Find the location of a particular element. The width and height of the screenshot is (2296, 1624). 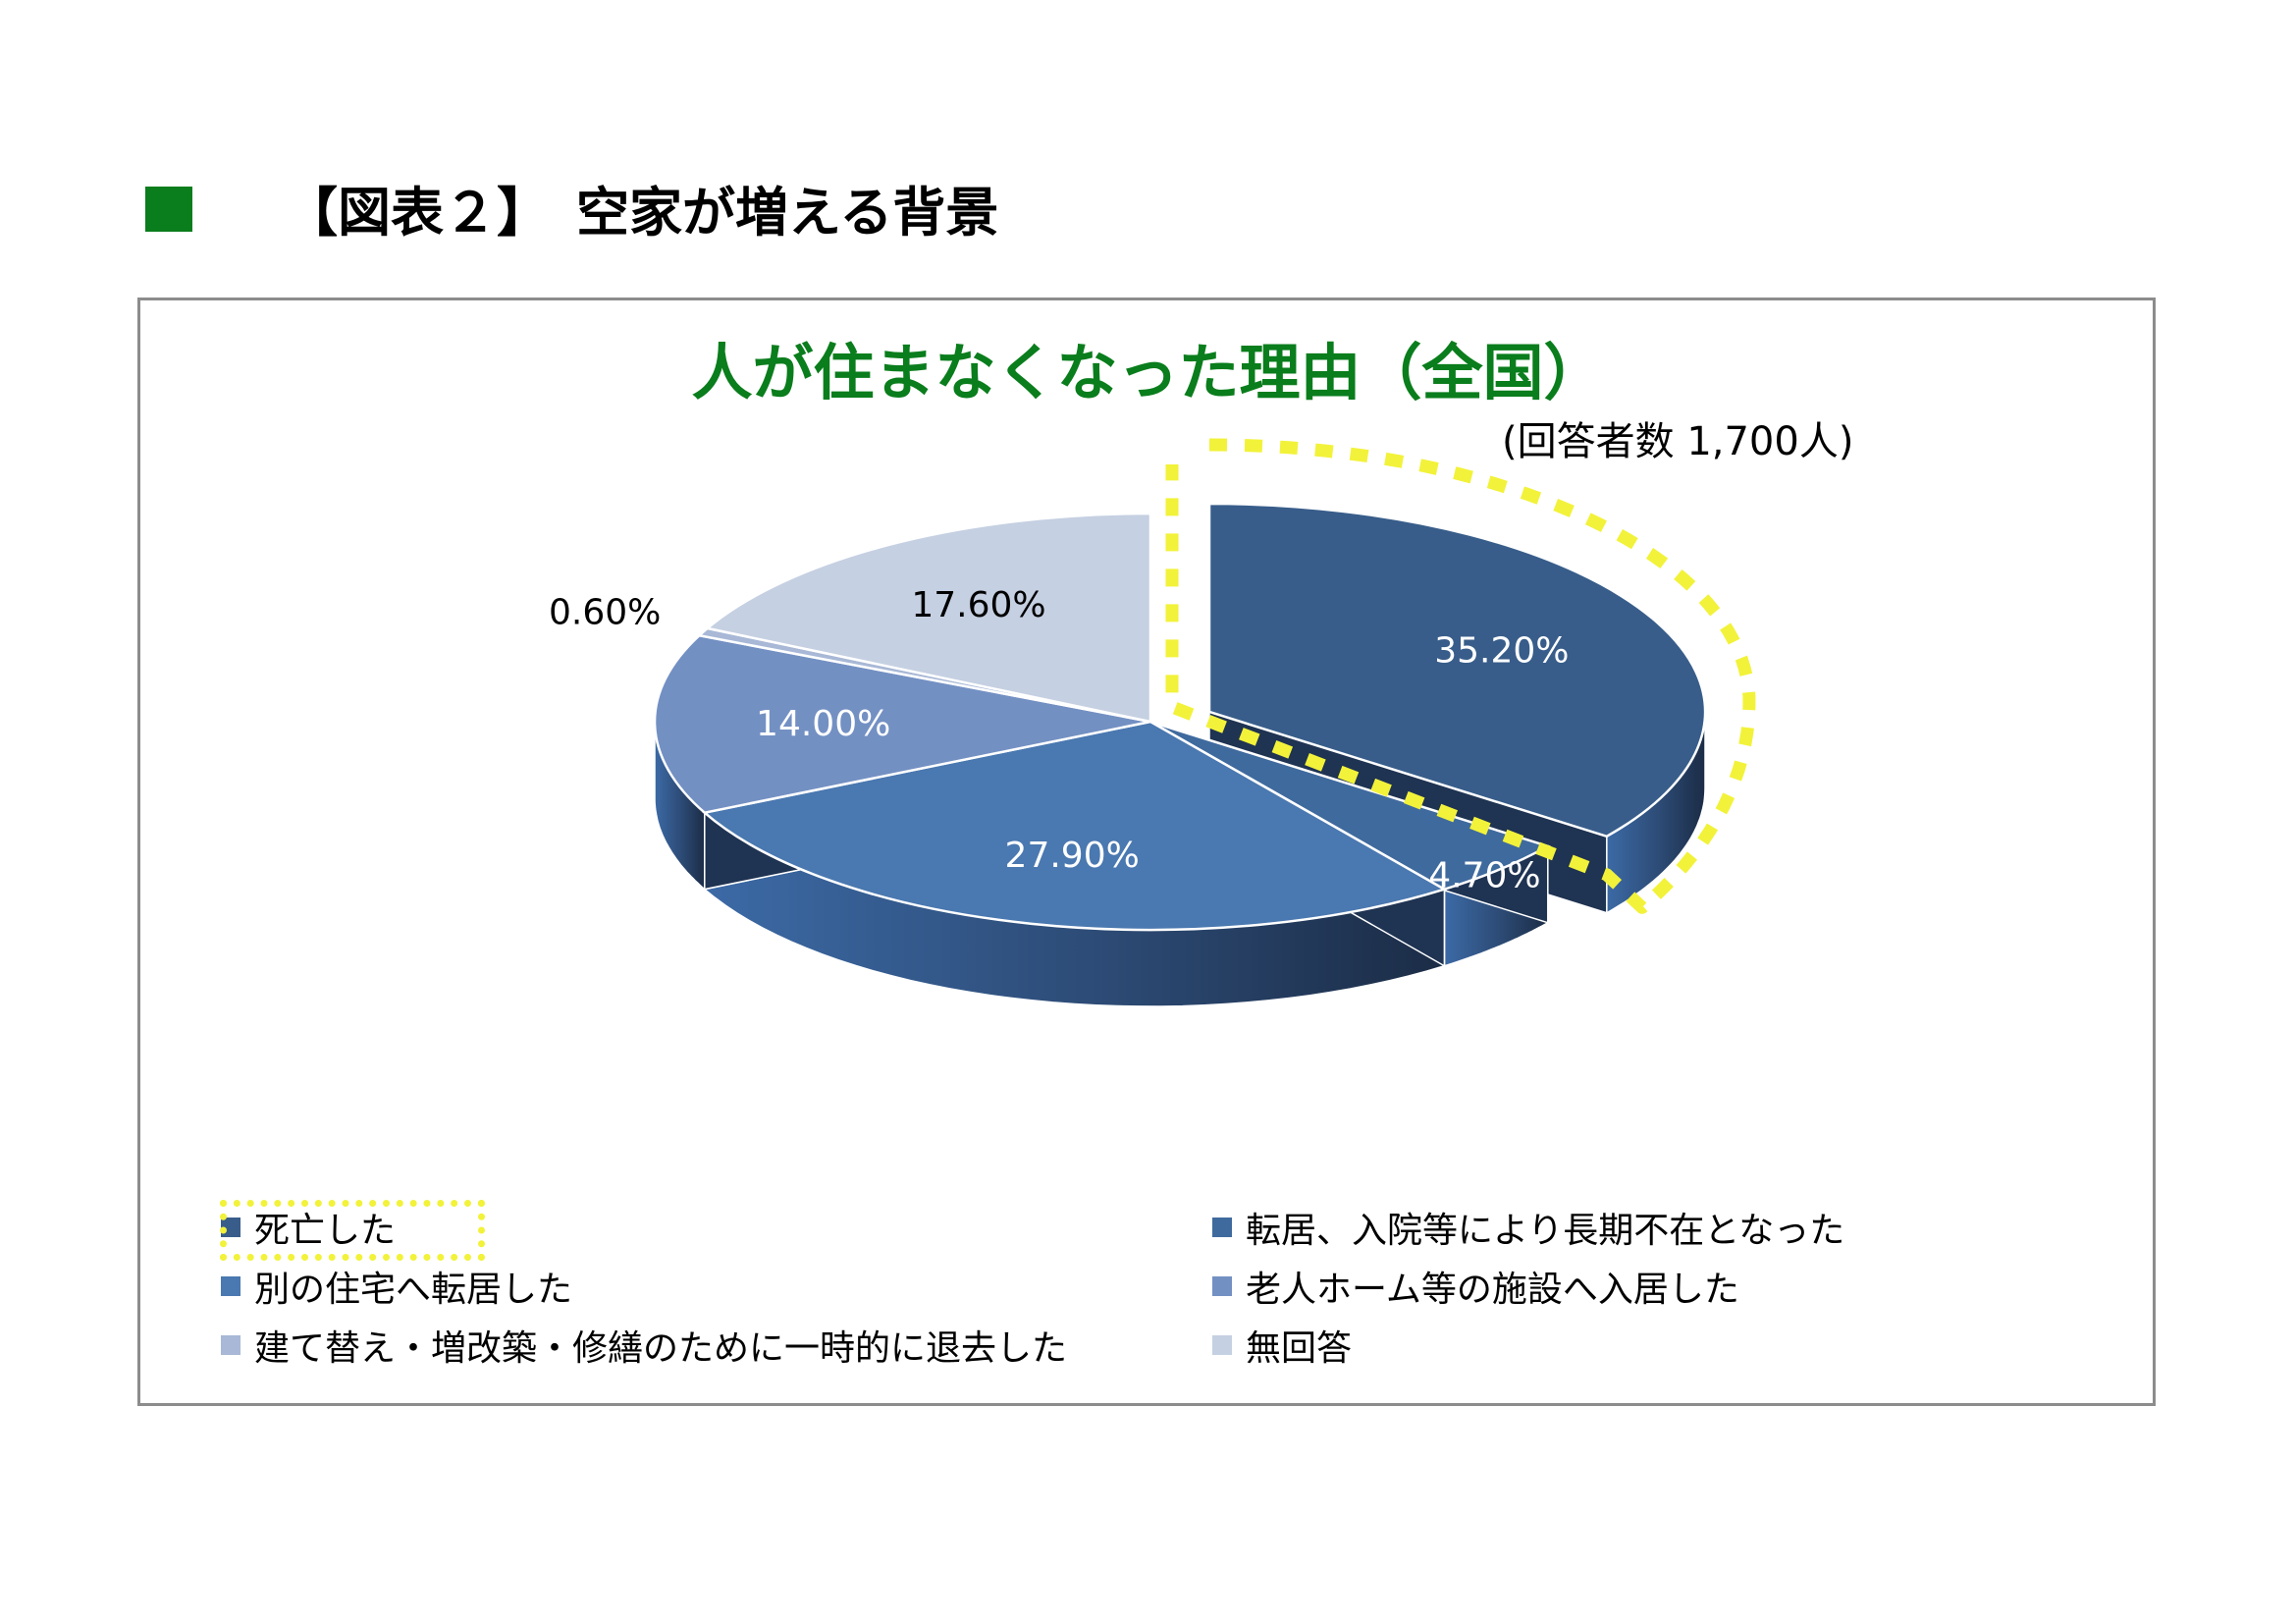

legend-item-1: 転居、入院等により長期不在となった is located at coordinates (1528, 1227).